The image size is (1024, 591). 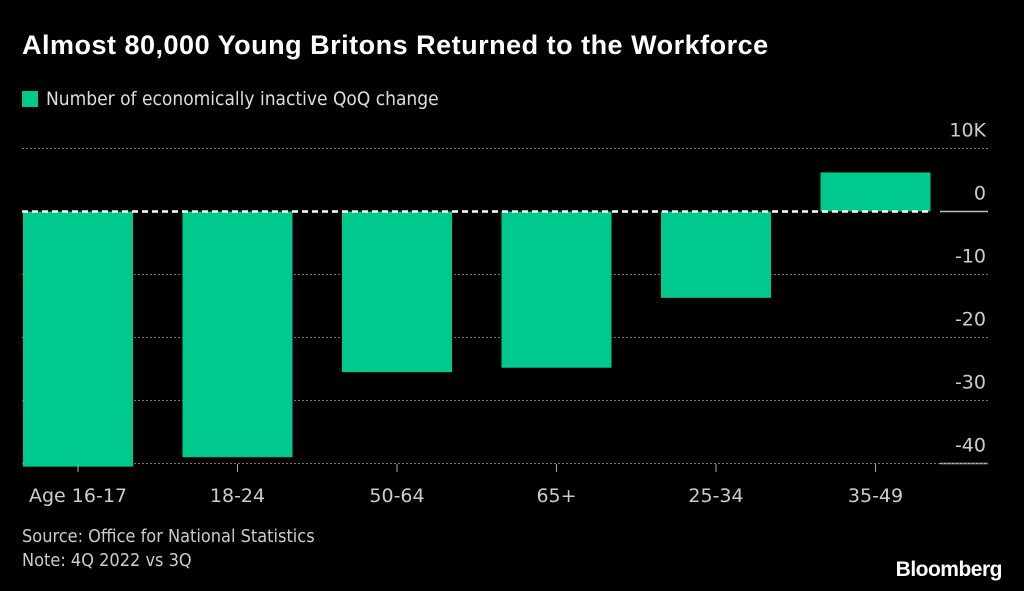 What do you see at coordinates (556, 289) in the screenshot?
I see `bar-65-` at bounding box center [556, 289].